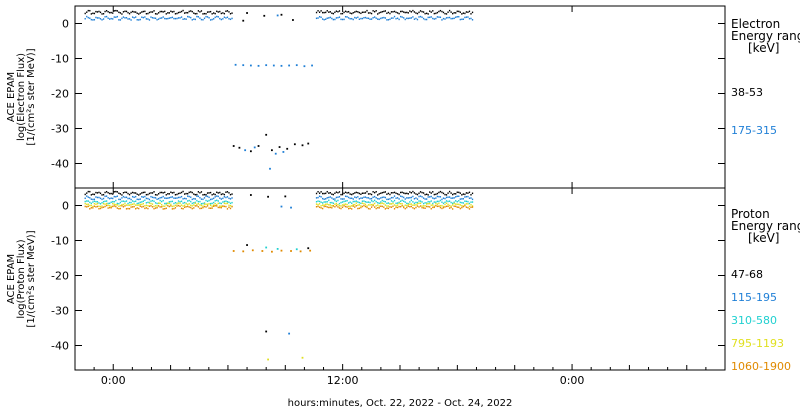  What do you see at coordinates (60, 346) in the screenshot?
I see `y-tick-label: -40` at bounding box center [60, 346].